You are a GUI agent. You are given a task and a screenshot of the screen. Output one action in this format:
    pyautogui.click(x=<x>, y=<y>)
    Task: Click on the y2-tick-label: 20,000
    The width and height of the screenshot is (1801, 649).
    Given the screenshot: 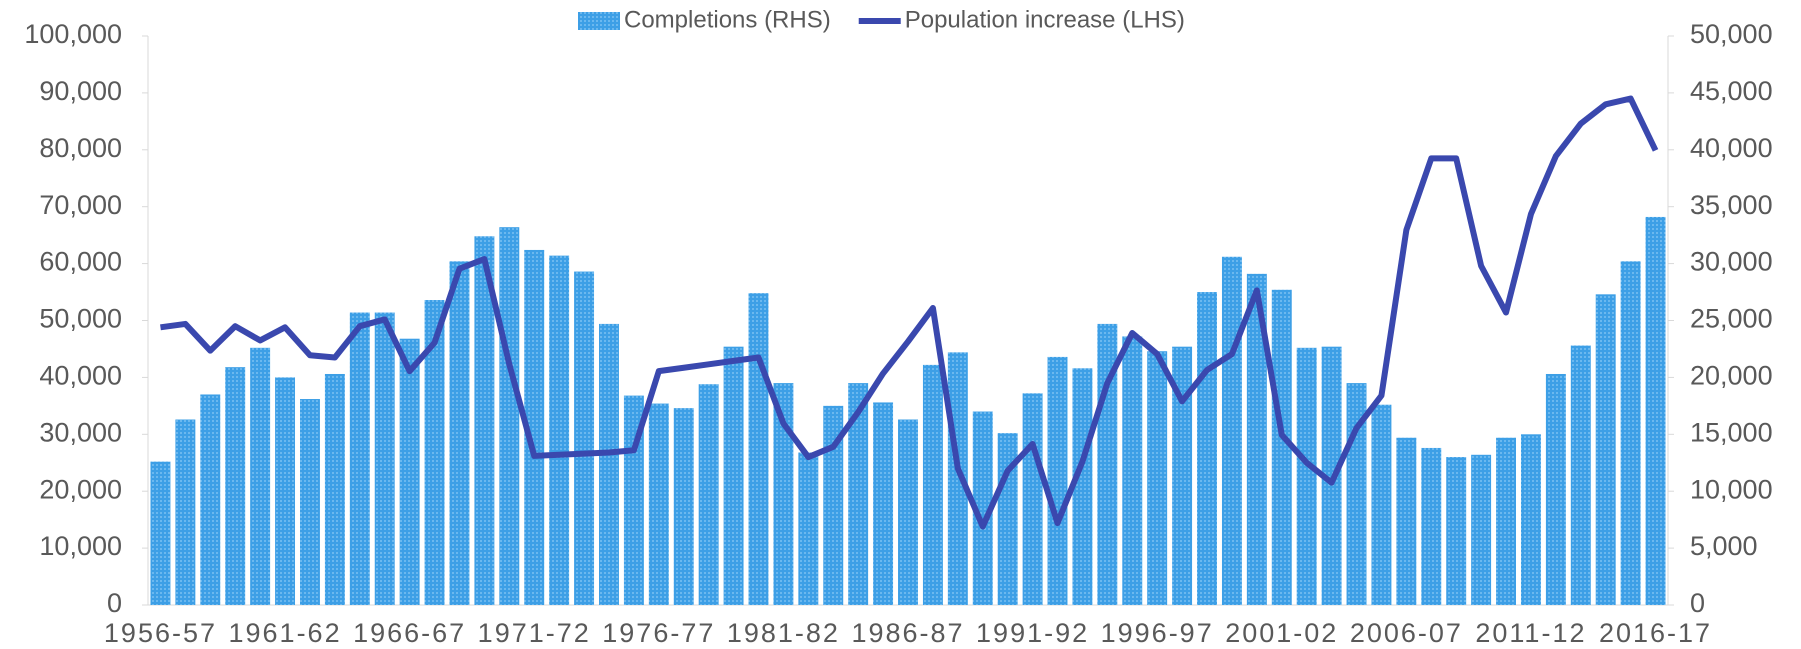 What is the action you would take?
    pyautogui.click(x=1731, y=376)
    